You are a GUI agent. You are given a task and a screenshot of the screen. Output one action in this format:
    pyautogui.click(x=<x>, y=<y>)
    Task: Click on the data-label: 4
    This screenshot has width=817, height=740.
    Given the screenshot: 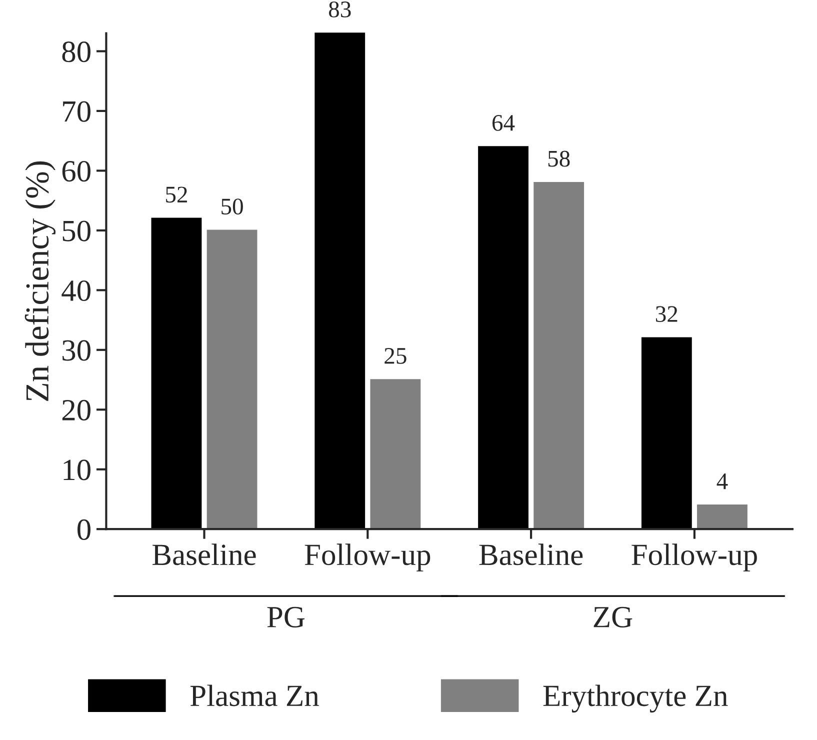 What is the action you would take?
    pyautogui.click(x=722, y=482)
    